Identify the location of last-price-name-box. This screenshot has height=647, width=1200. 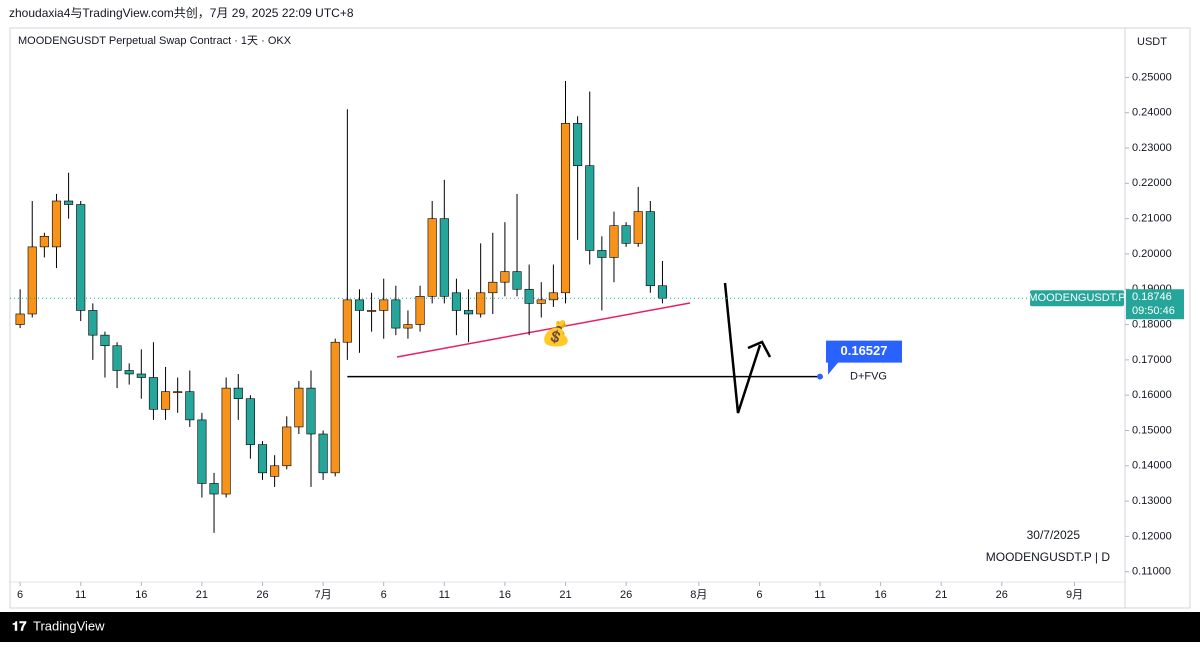
(1077, 298).